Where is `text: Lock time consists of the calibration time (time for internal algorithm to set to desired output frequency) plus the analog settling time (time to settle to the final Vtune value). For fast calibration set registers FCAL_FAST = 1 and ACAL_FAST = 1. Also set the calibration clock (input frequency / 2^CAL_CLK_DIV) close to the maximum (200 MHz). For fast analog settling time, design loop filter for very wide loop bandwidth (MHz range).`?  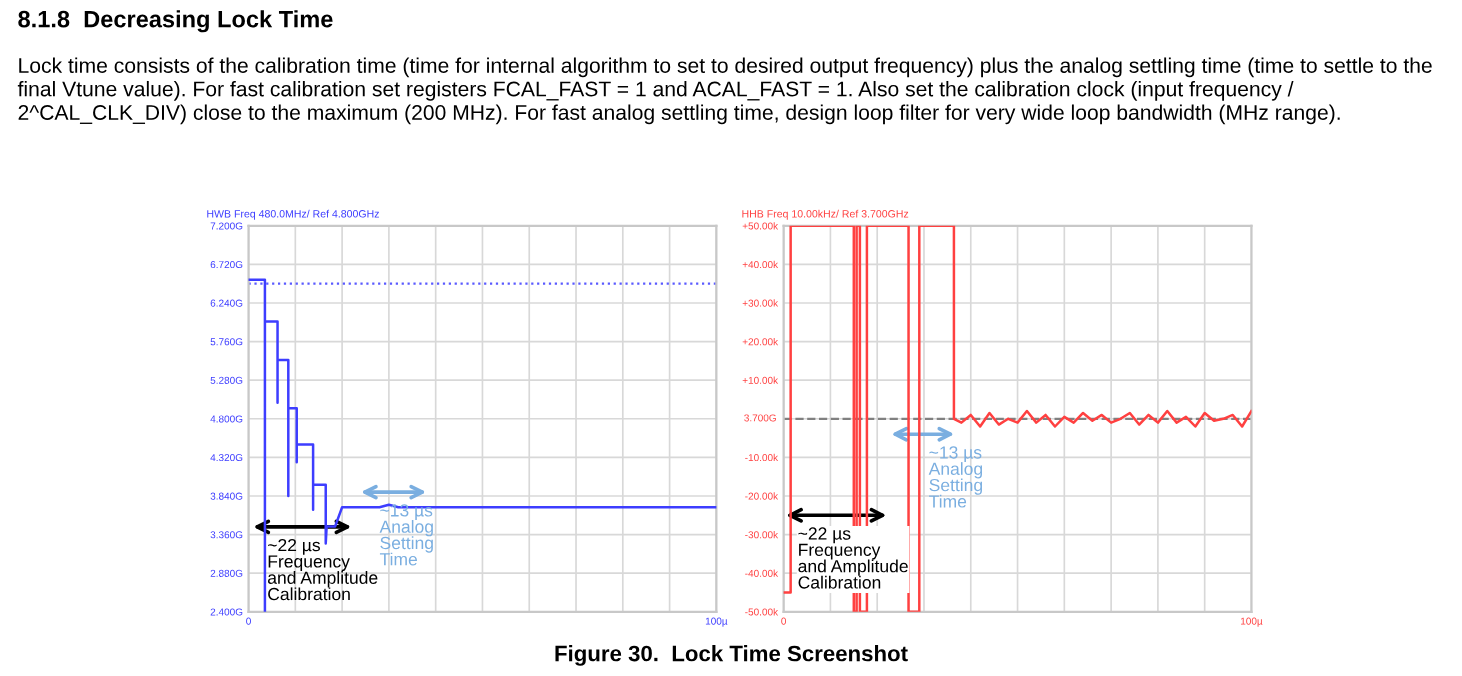
text: Lock time consists of the calibration time (time for internal algorithm to set to desired output frequency) plus the analog settling time (time to settle to the final Vtune value). For fast calibration set registers FCAL_FAST = 1 and ACAL_FAST = 1. Also set the calibration clock (input frequency / 2^CAL_CLK_DIV) close to the maximum (200 MHz). For fast analog settling time, design loop filter for very wide loop bandwidth (MHz range). is located at coordinates (724, 91).